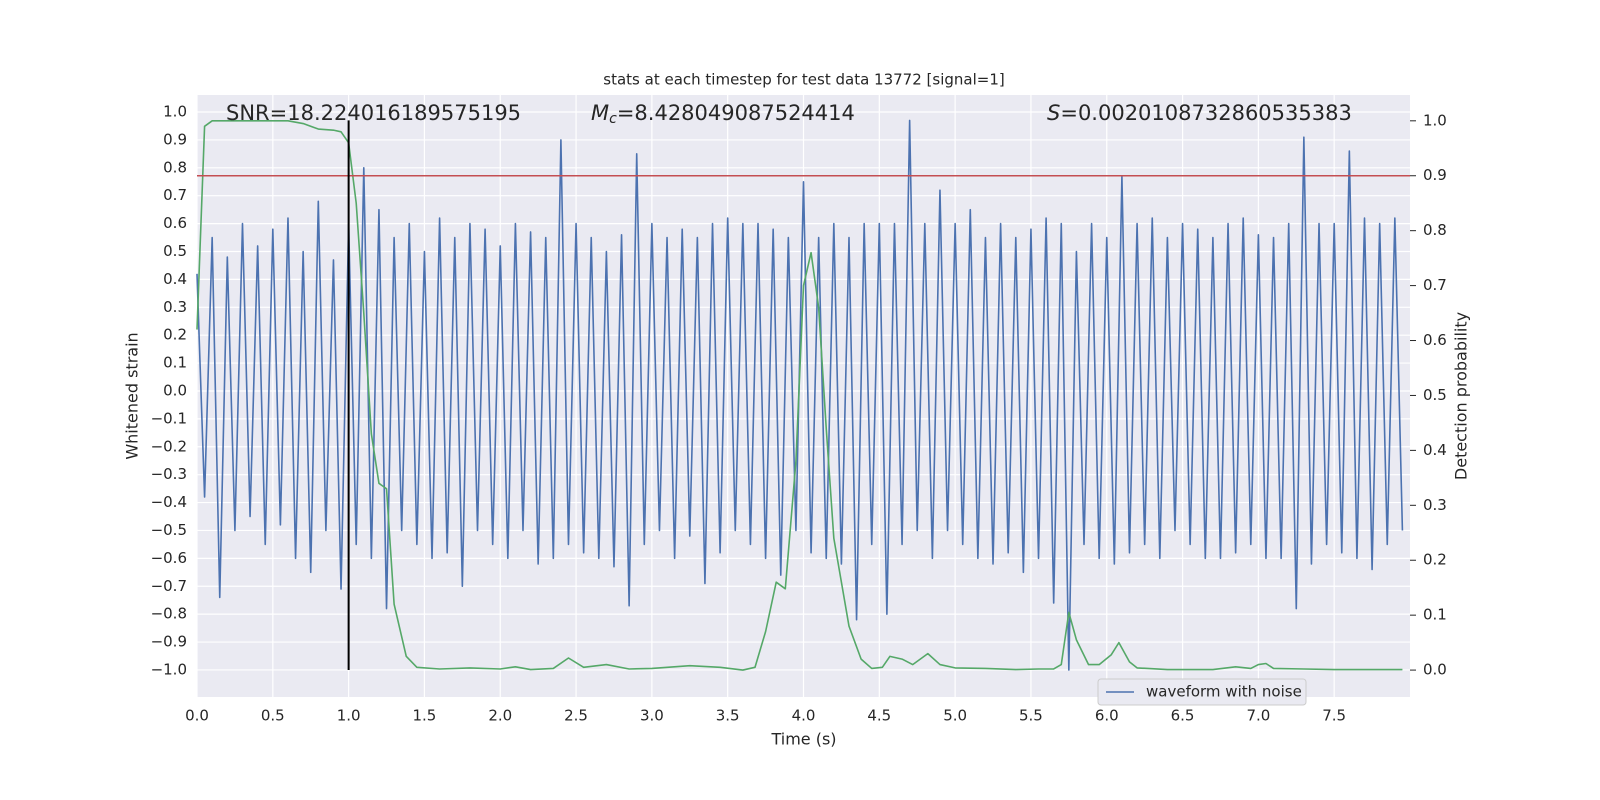  Describe the element at coordinates (425, 716) in the screenshot. I see `x-tick-label: 1.5` at that location.